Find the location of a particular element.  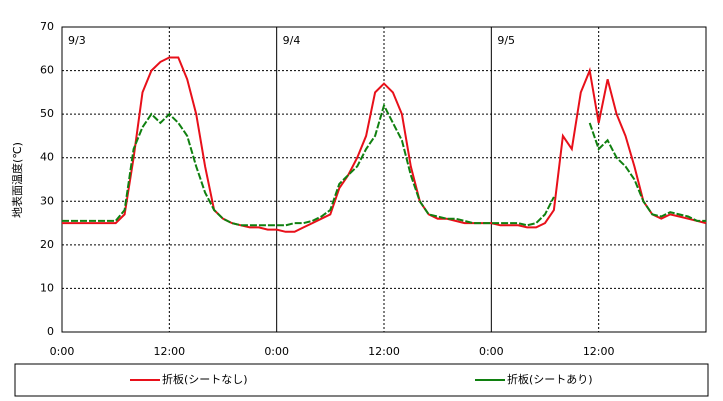

y-axis-label: 地表面温度(℃) is located at coordinates (17, 180).